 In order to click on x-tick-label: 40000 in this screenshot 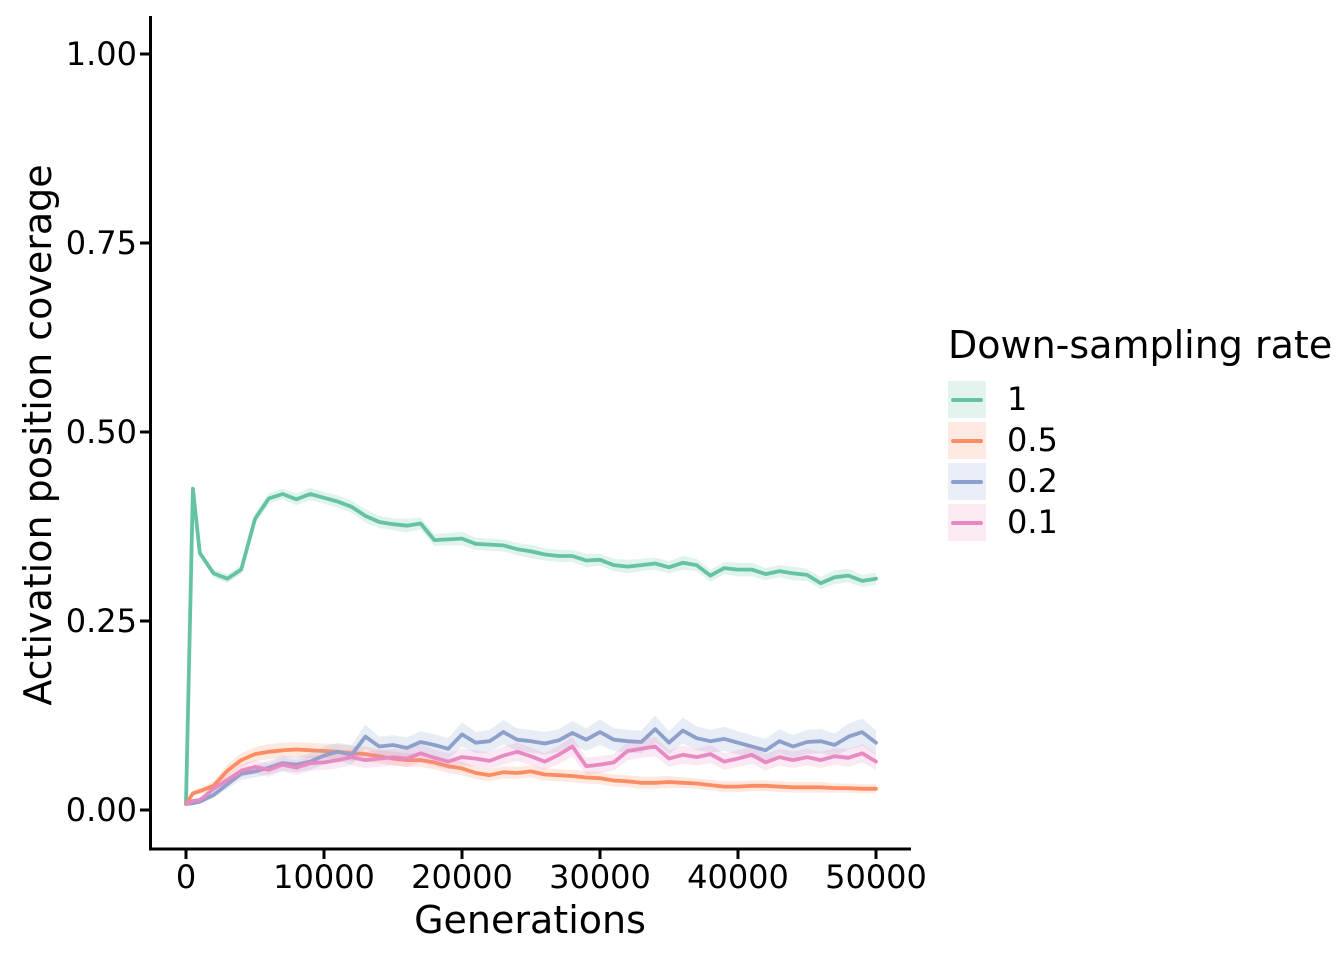, I will do `click(738, 877)`.